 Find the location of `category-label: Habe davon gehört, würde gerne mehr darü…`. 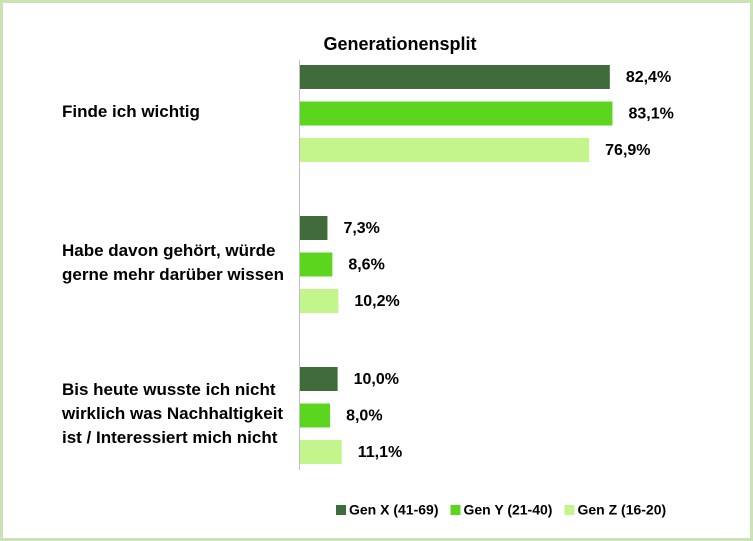

category-label: Habe davon gehört, würde gerne mehr darü… is located at coordinates (173, 262).